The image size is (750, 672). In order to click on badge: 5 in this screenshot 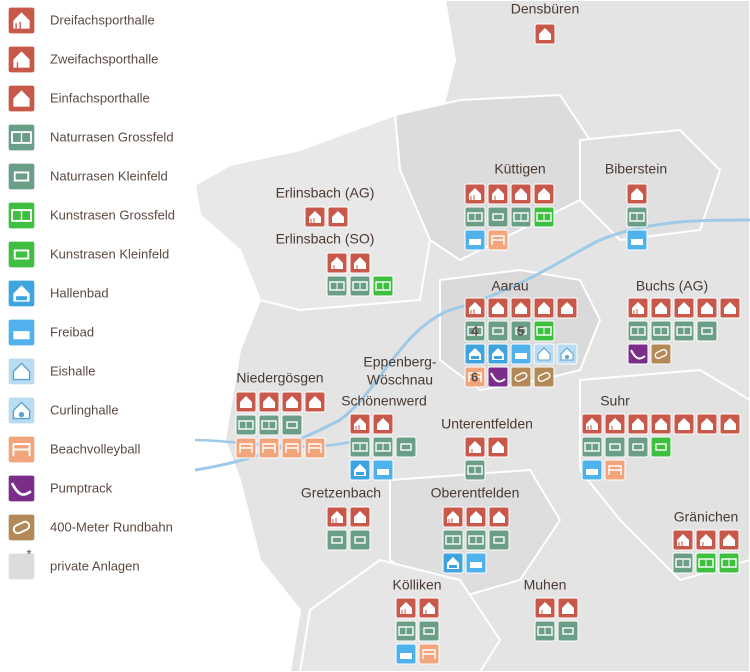, I will do `click(520, 330)`.